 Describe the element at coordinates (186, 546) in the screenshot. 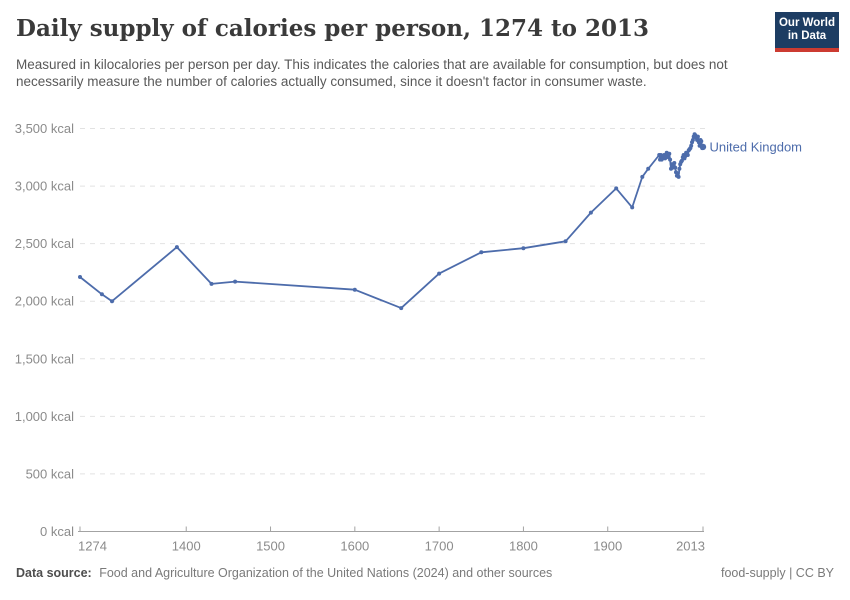

I see `x-tick-label: 1400` at that location.